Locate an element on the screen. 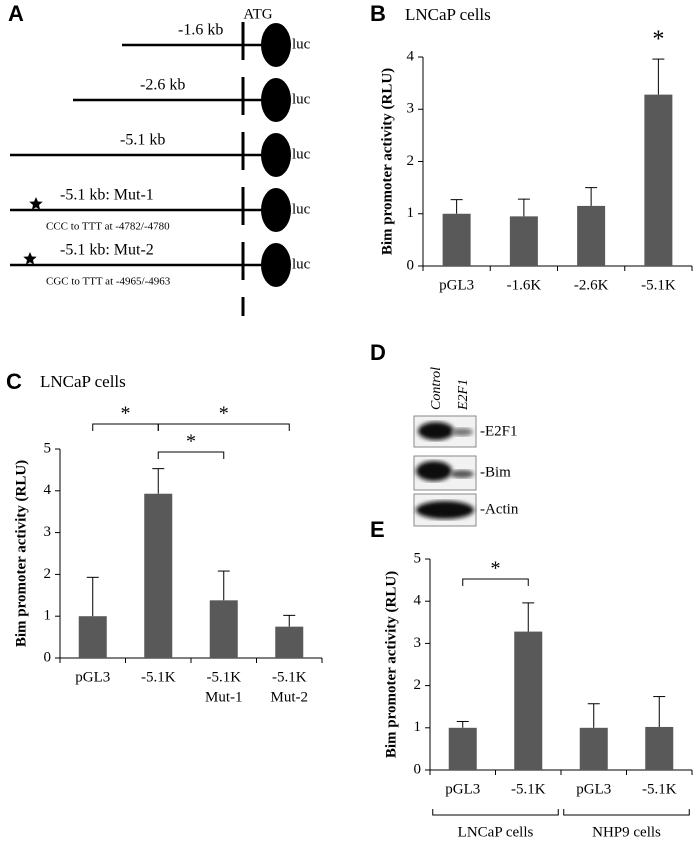 This screenshot has height=847, width=700. panel-letter: C is located at coordinates (14, 381).